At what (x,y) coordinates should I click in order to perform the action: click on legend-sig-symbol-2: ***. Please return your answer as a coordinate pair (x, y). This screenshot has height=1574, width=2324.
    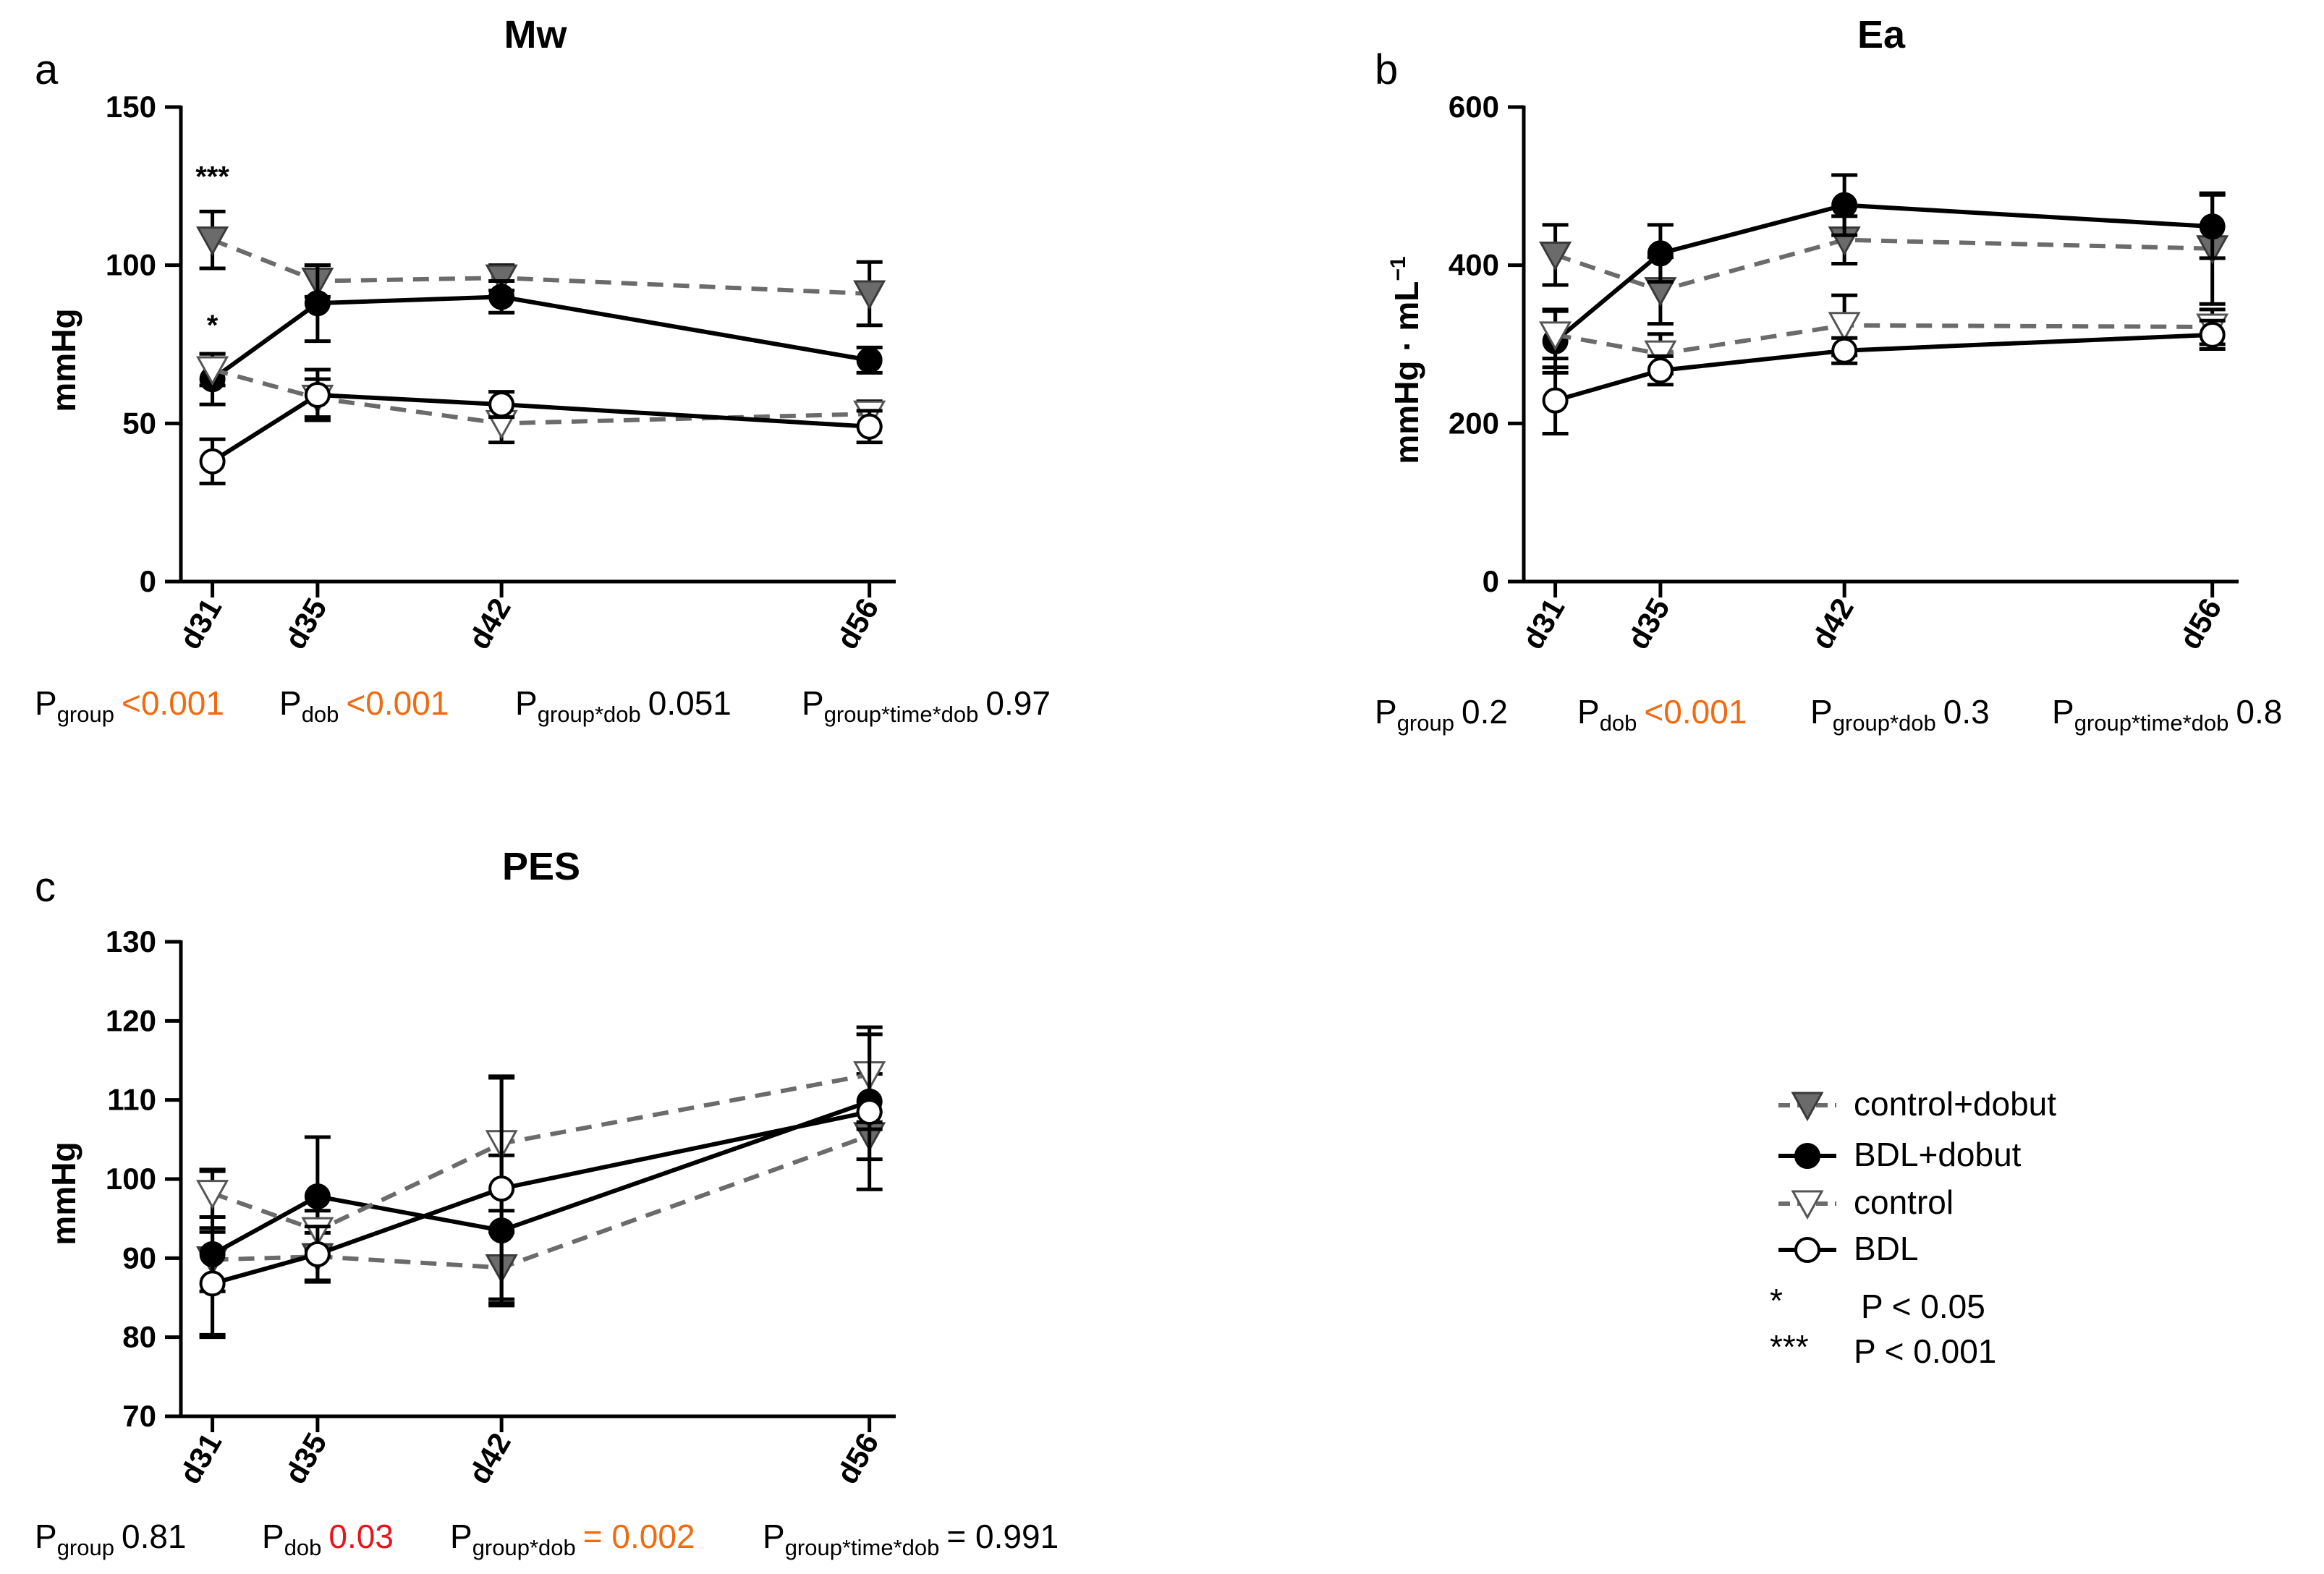
    Looking at the image, I should click on (1790, 1347).